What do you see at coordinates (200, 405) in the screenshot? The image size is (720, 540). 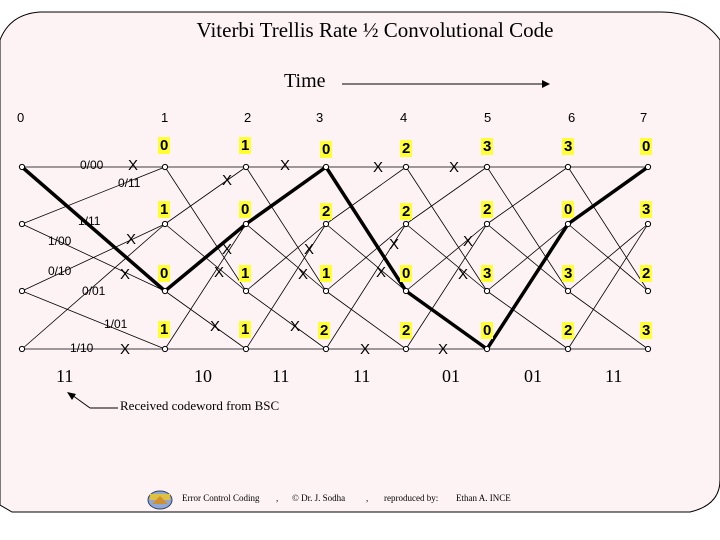 I see `received-caption: Received codeword from BSC` at bounding box center [200, 405].